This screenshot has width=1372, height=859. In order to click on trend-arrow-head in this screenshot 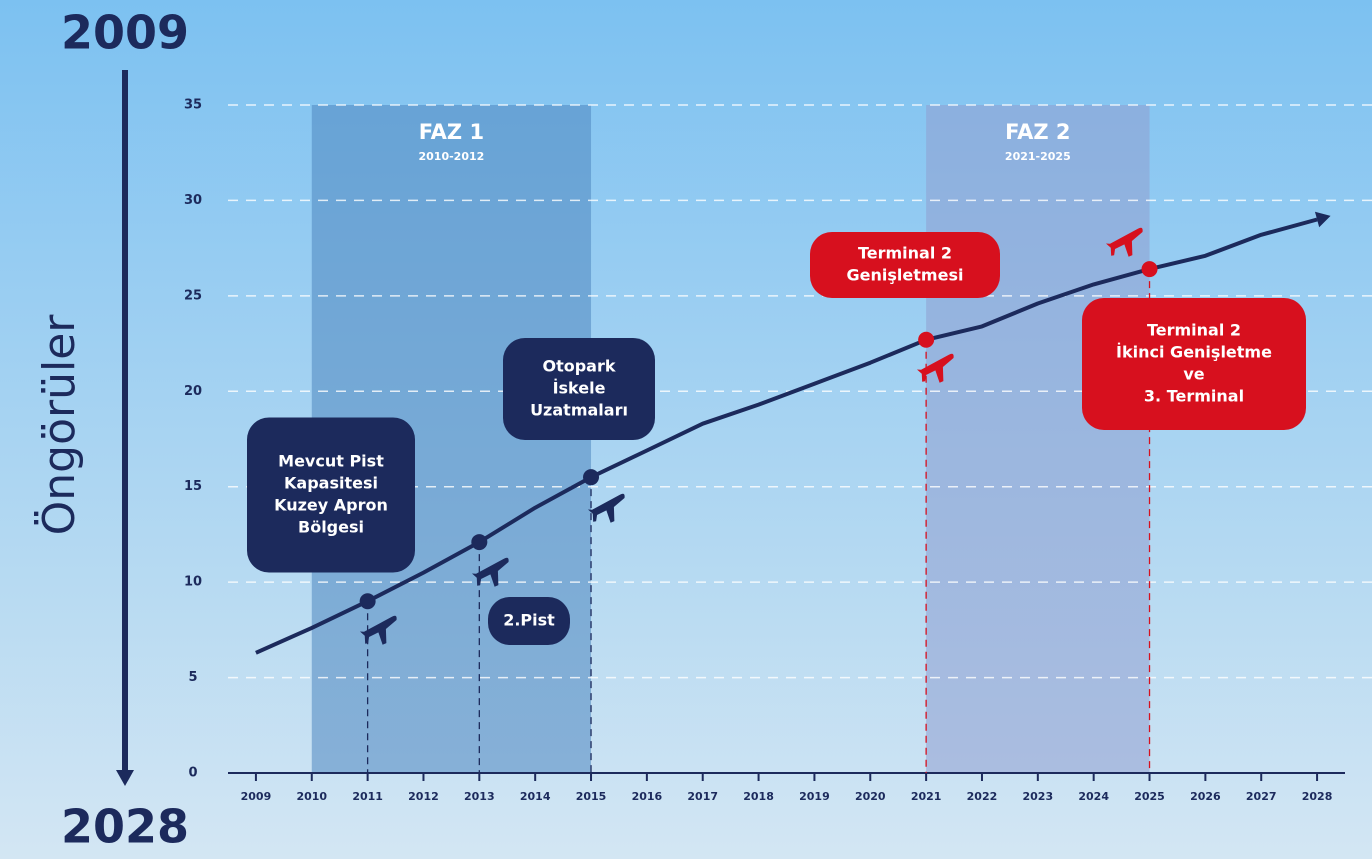, I will do `click(1322, 219)`.